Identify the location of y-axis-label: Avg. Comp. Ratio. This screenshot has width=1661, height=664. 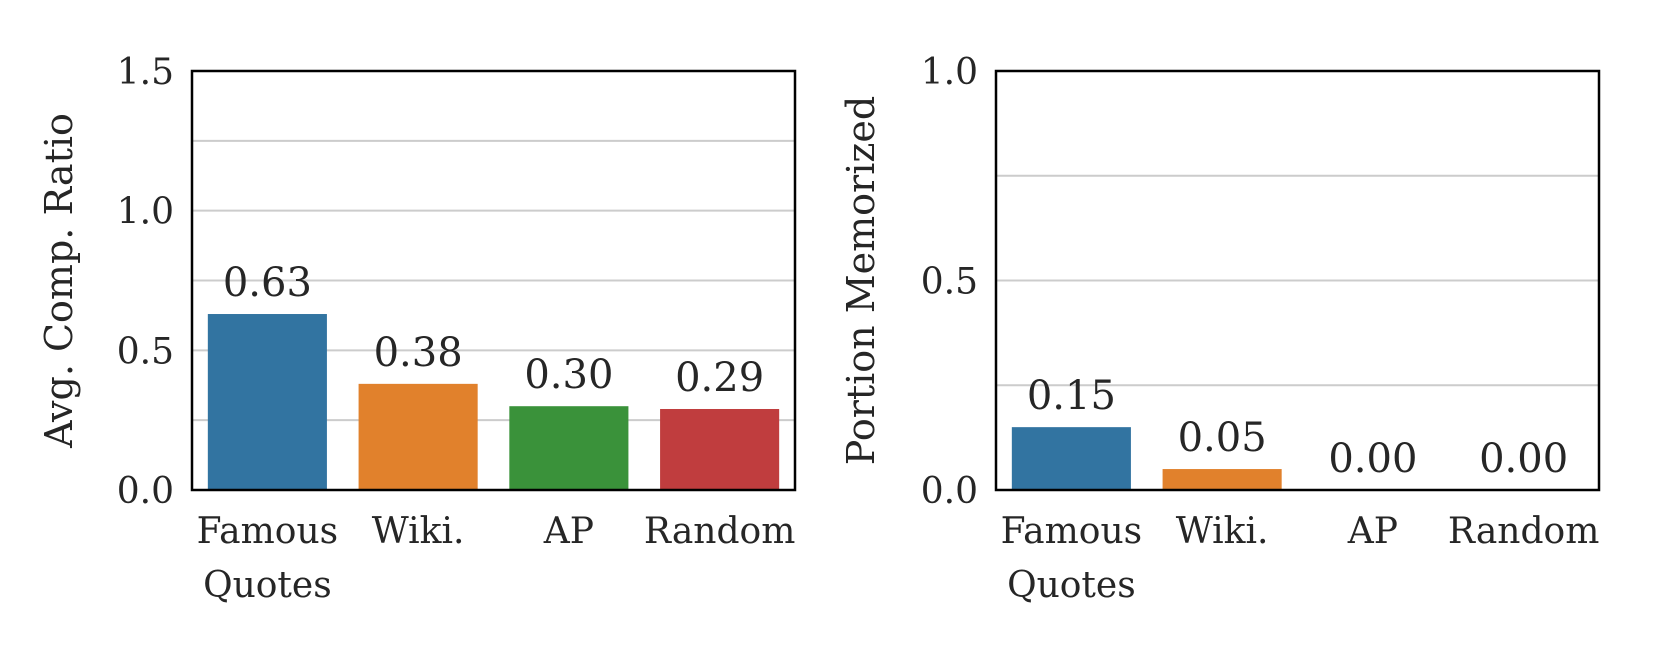
(59, 281).